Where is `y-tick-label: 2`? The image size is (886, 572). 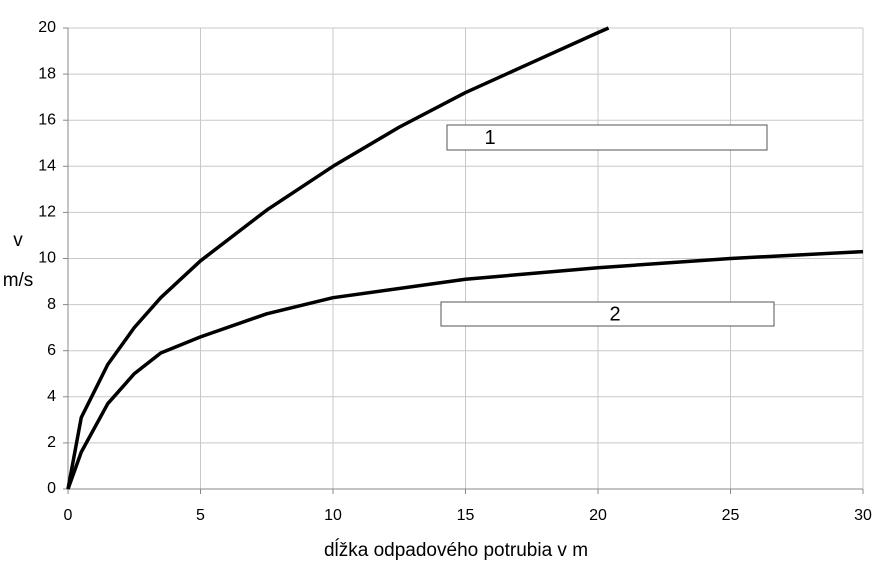 y-tick-label: 2 is located at coordinates (51, 442).